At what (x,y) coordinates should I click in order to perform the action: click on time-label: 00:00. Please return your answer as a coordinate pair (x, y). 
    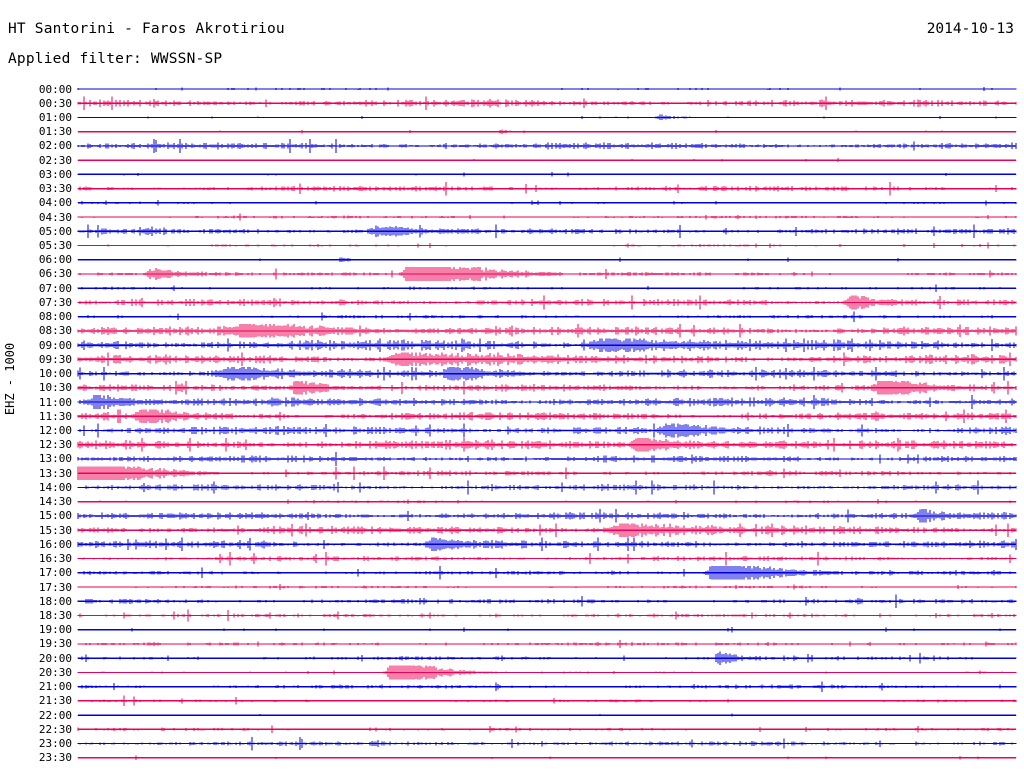
    Looking at the image, I should click on (55, 89).